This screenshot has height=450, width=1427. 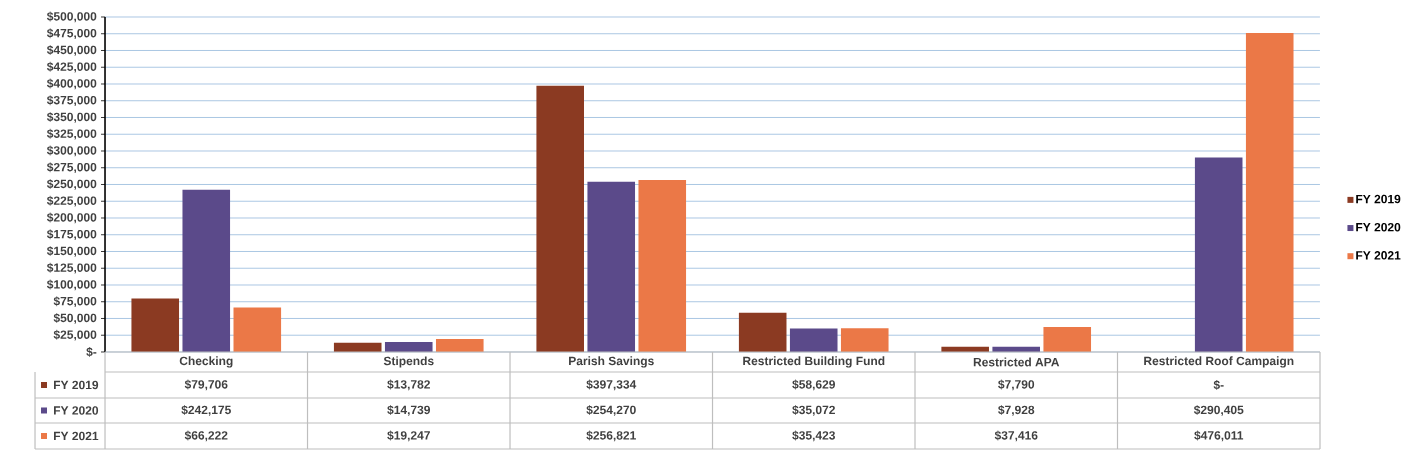 I want to click on y-tick-label: $250,000, so click(x=71, y=184).